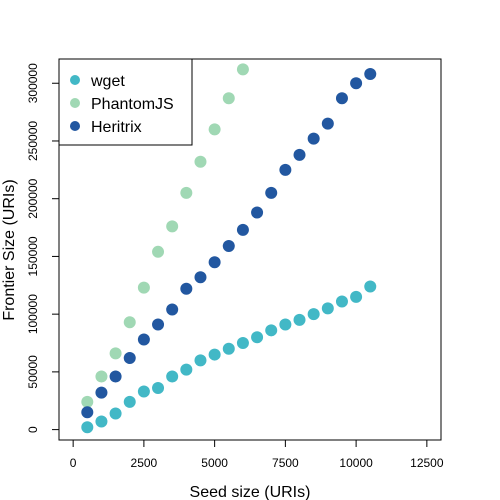  What do you see at coordinates (285, 463) in the screenshot?
I see `x-tick-label: 7500` at bounding box center [285, 463].